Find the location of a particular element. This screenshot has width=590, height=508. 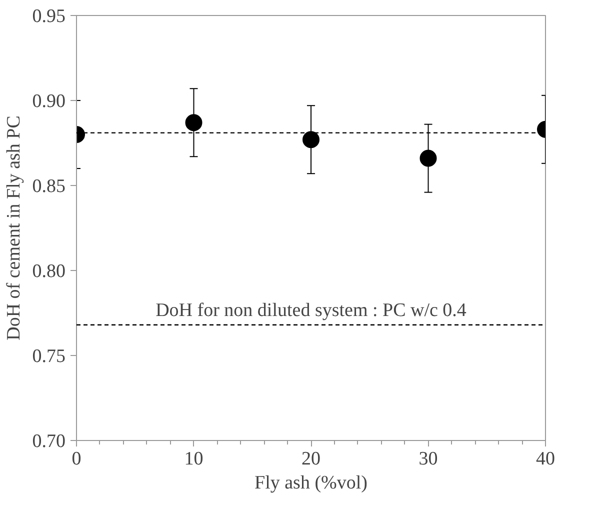

x-tick-label: 20 is located at coordinates (311, 459).